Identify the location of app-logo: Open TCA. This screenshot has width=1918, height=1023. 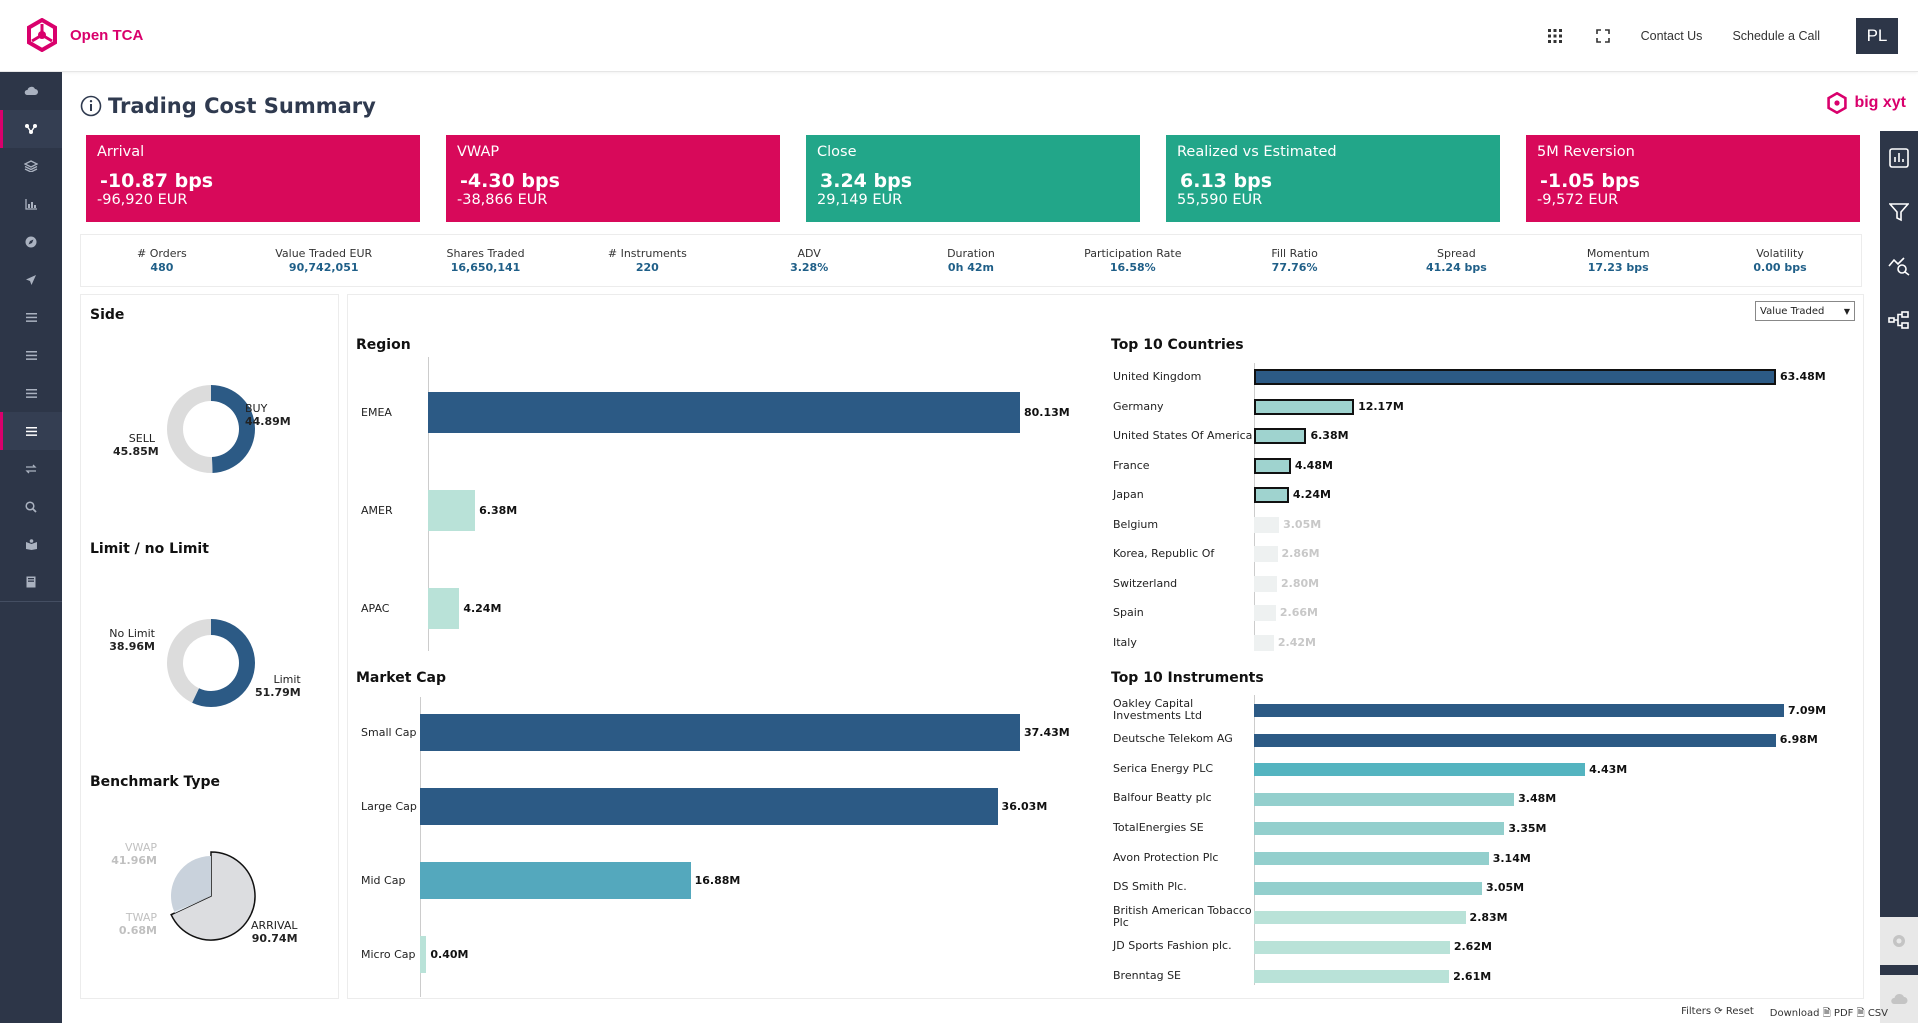
(84, 35).